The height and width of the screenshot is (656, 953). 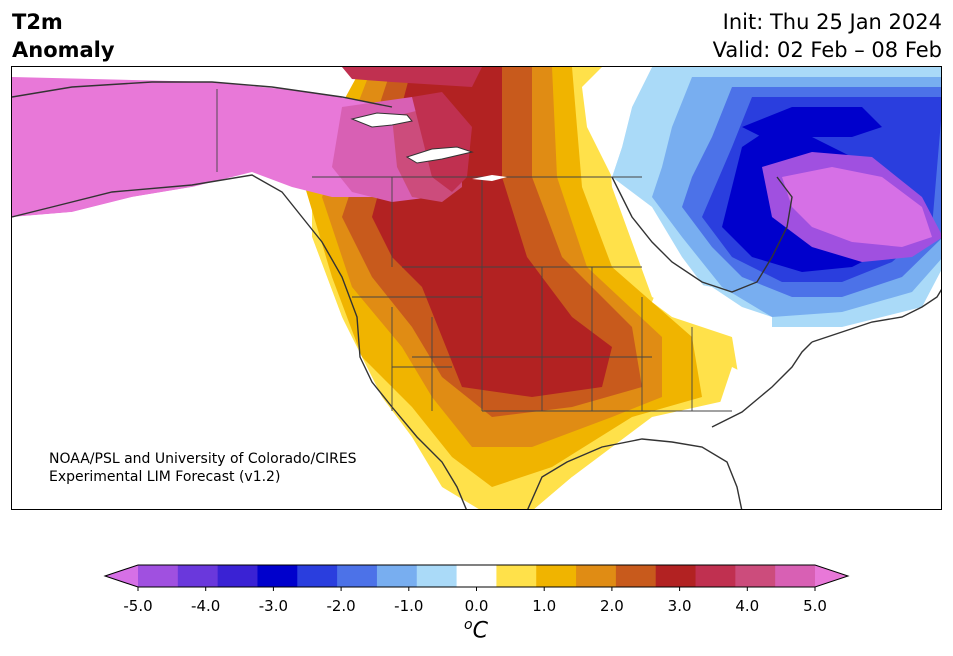 What do you see at coordinates (63, 50) in the screenshot?
I see `title-line2: Anomaly` at bounding box center [63, 50].